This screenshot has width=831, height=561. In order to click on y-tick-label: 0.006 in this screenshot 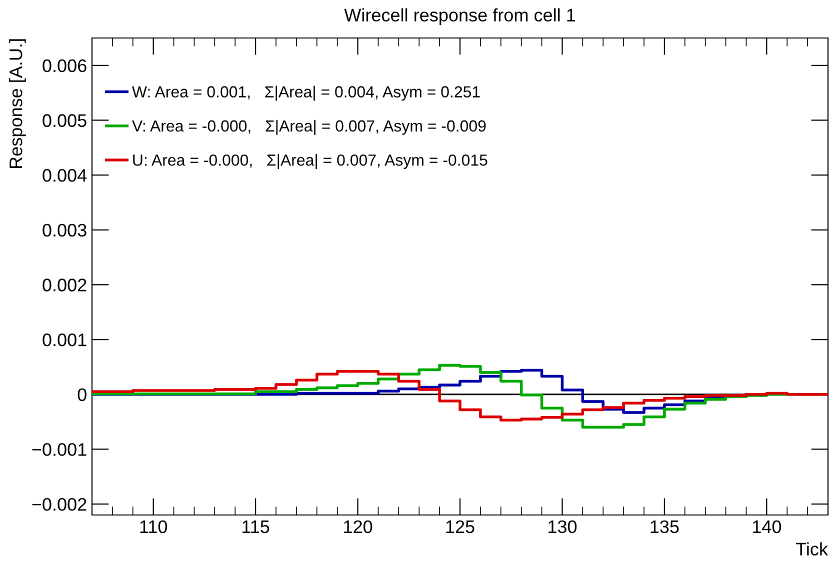, I will do `click(64, 65)`.